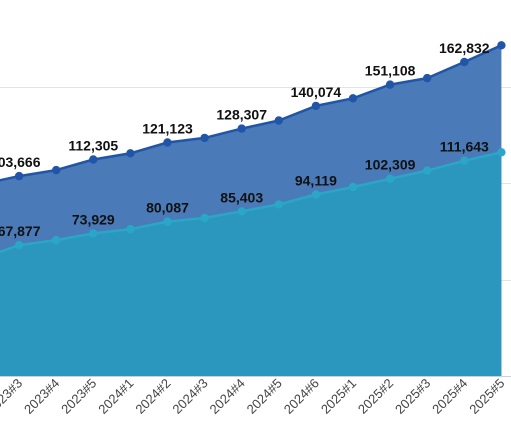  Describe the element at coordinates (486, 396) in the screenshot. I see `x-tick-label-13: 2025#5` at that location.